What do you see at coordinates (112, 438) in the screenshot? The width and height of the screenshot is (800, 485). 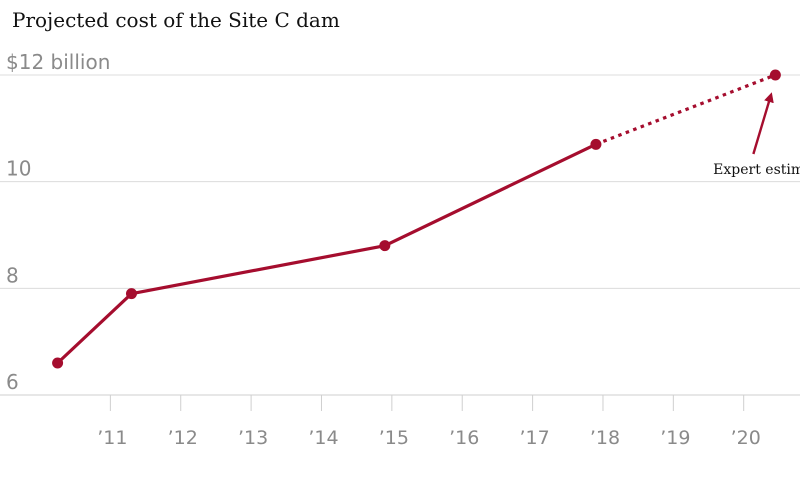 I see `x-tick-label: ’11` at bounding box center [112, 438].